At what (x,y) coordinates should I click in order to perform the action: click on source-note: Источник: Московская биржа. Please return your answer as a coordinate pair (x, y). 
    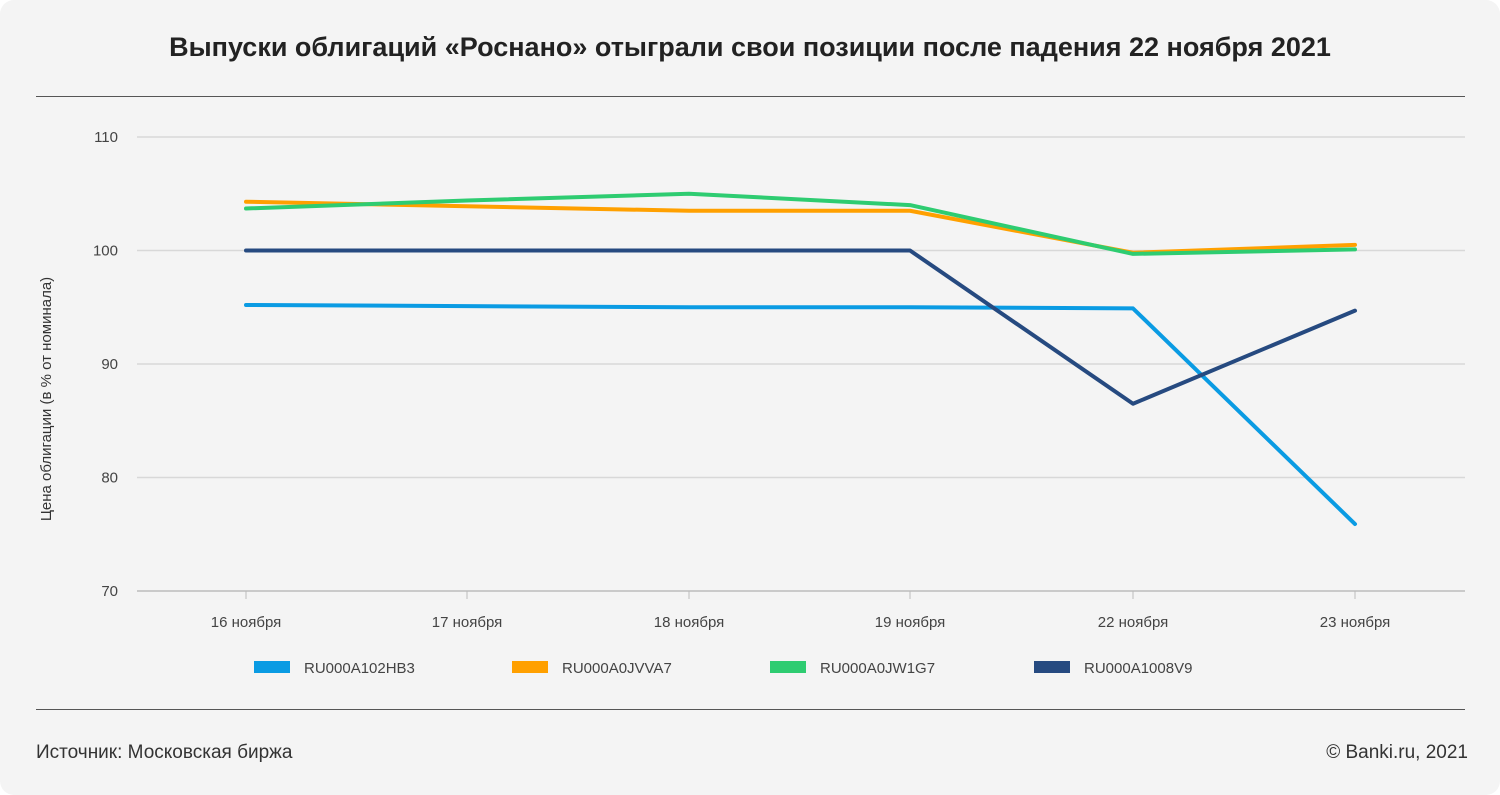
    Looking at the image, I should click on (164, 752).